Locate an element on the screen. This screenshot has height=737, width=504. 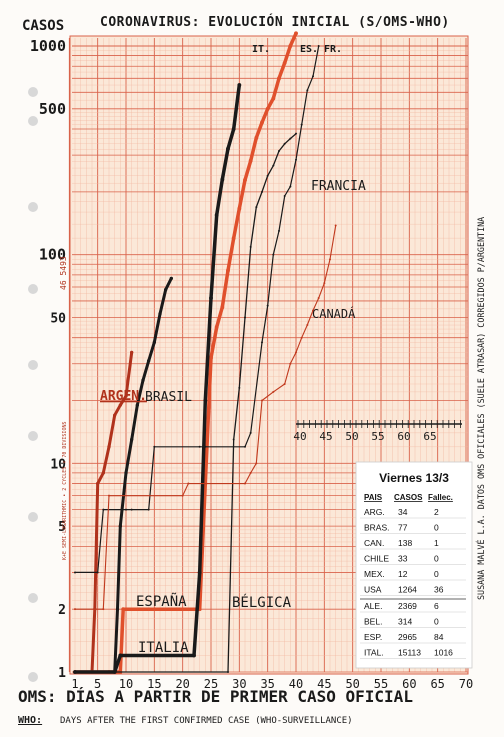
series-line-brasil is located at coordinates (143, 475).